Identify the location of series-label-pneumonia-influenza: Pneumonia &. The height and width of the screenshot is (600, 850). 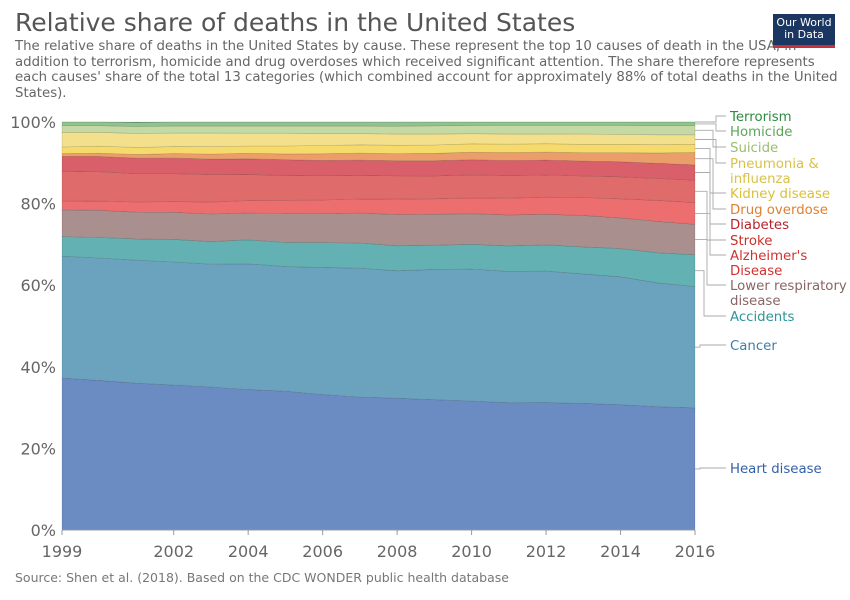
(774, 164).